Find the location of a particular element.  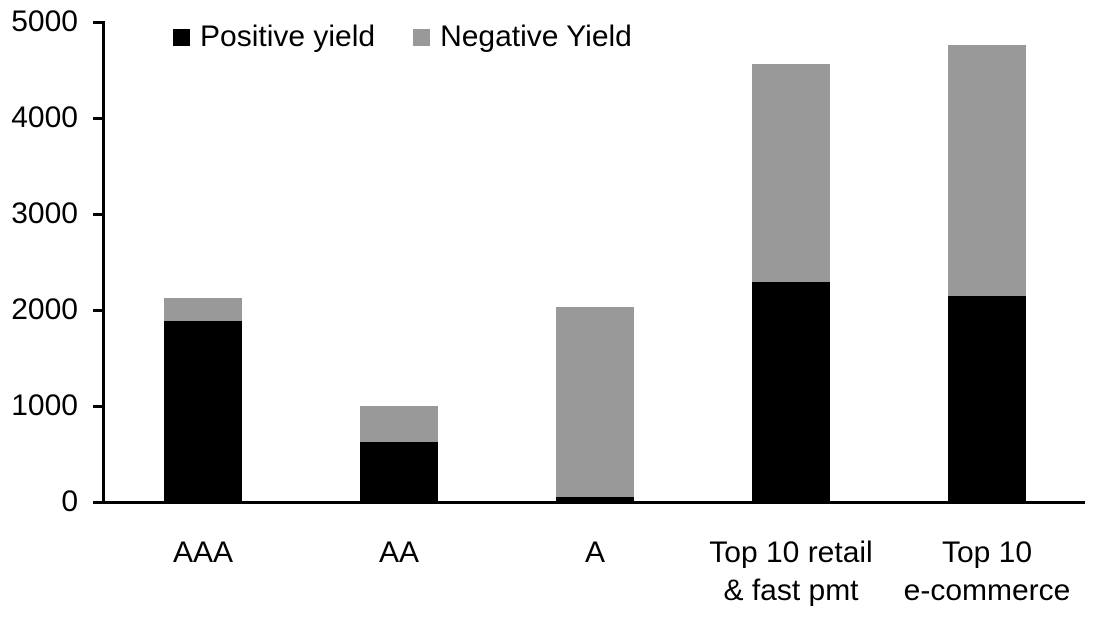

legend-item-positive-yield: Positive yield is located at coordinates (274, 37).